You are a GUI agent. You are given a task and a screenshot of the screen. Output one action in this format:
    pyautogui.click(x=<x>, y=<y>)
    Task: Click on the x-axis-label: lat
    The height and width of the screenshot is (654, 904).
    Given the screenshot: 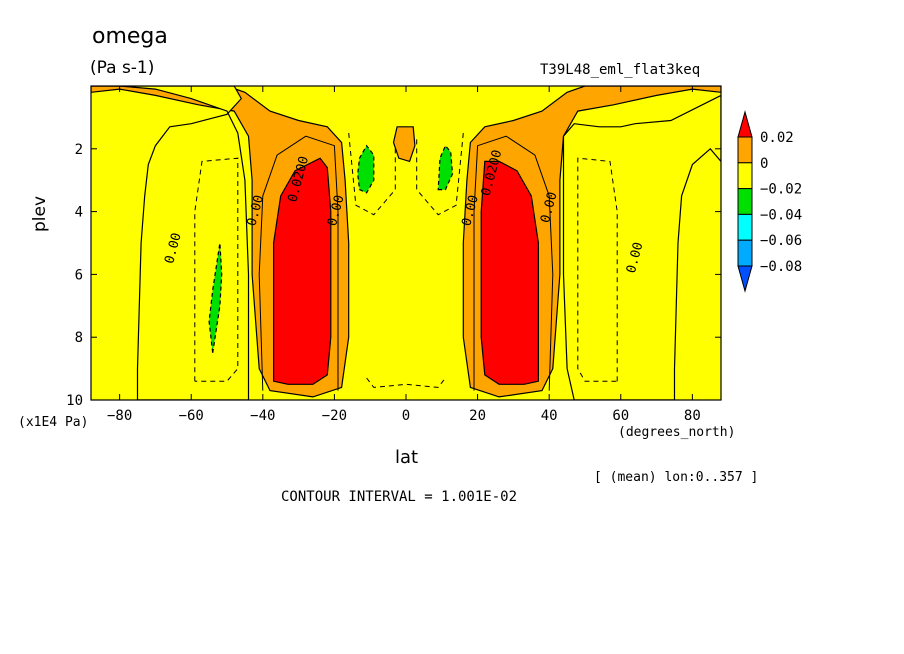 What is the action you would take?
    pyautogui.click(x=407, y=457)
    